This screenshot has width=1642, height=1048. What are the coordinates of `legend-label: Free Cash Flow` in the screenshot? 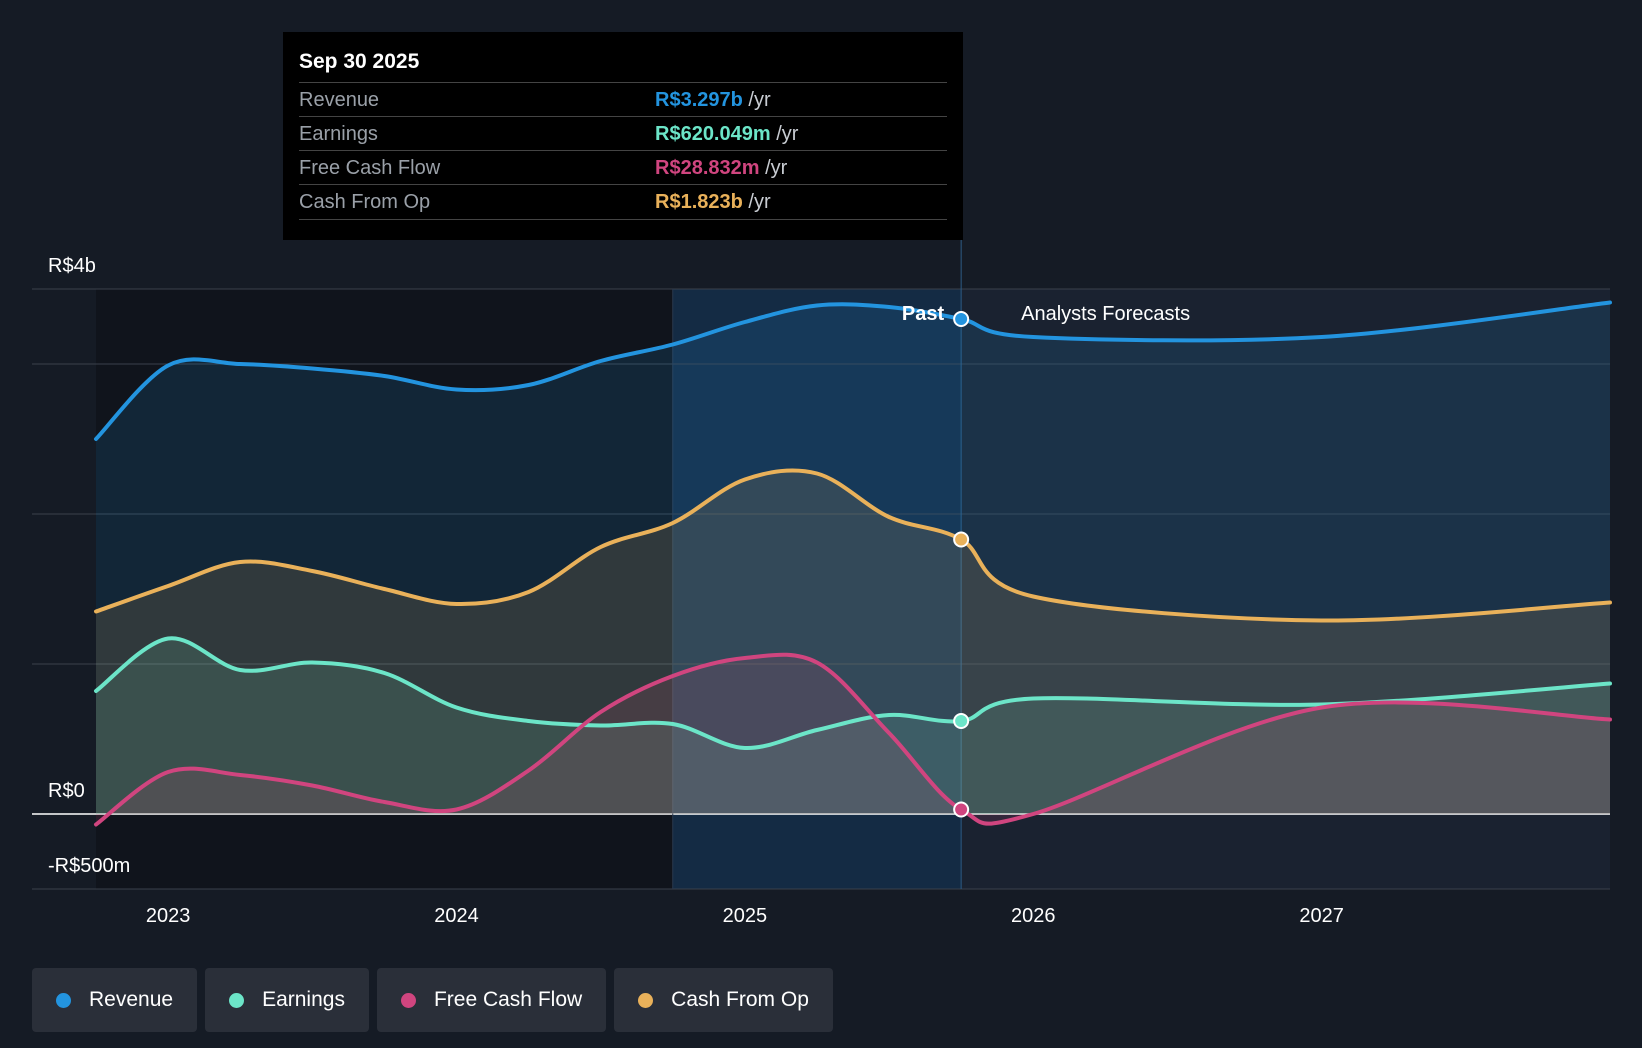 It's located at (508, 999).